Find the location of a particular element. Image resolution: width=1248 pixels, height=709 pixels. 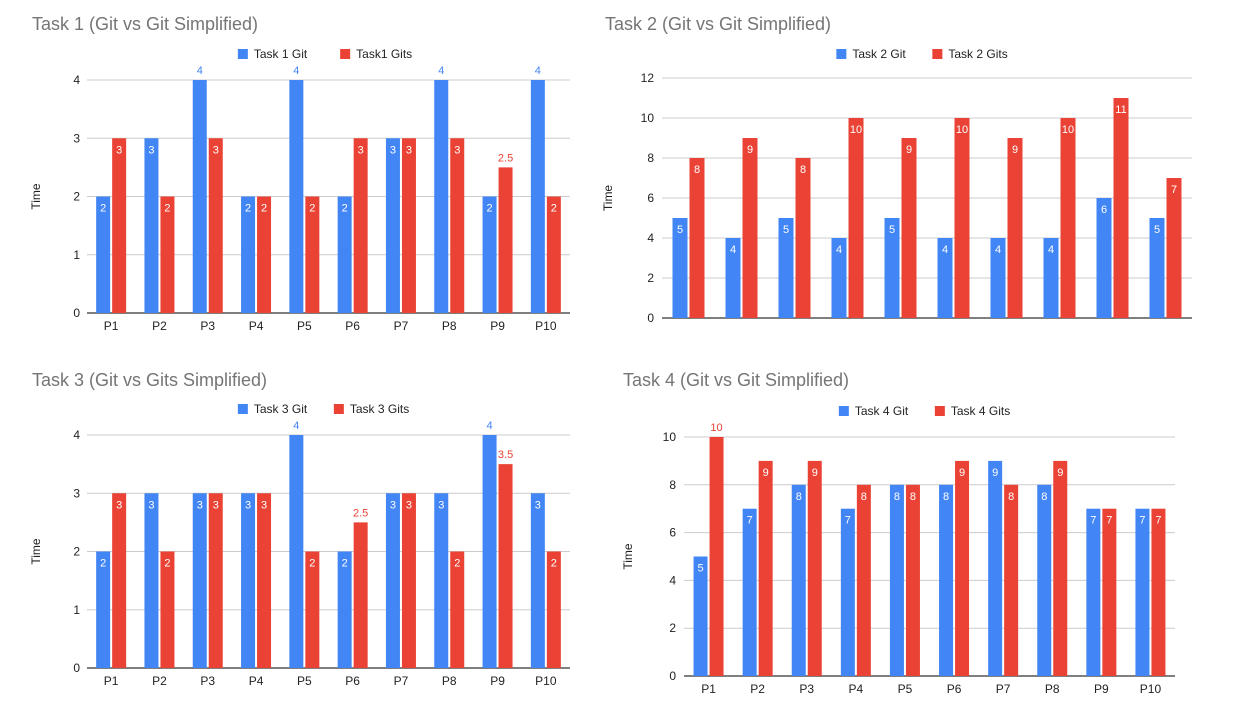

x-tick-label: P9 is located at coordinates (497, 326).